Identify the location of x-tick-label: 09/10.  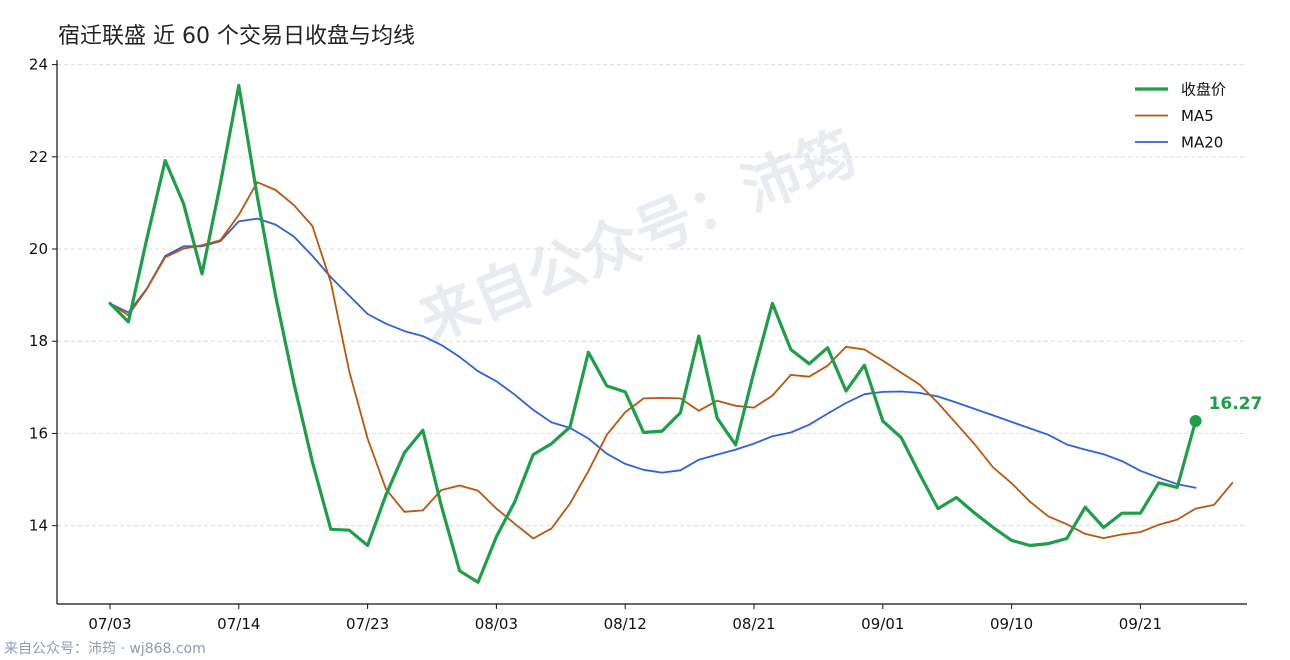
(1011, 624).